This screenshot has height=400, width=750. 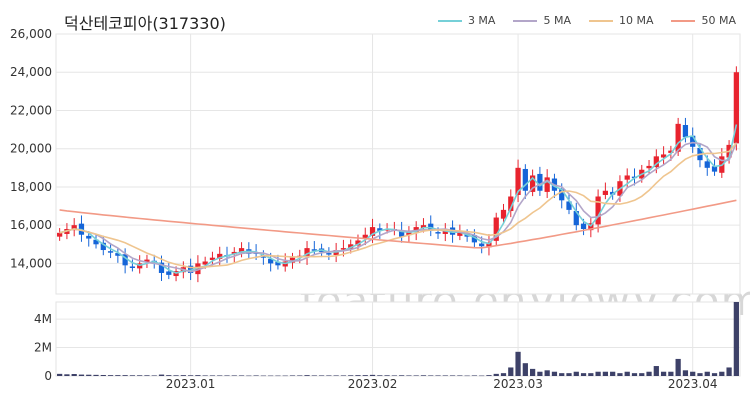 What do you see at coordinates (31, 263) in the screenshot?
I see `price-tick-label: 14,000` at bounding box center [31, 263].